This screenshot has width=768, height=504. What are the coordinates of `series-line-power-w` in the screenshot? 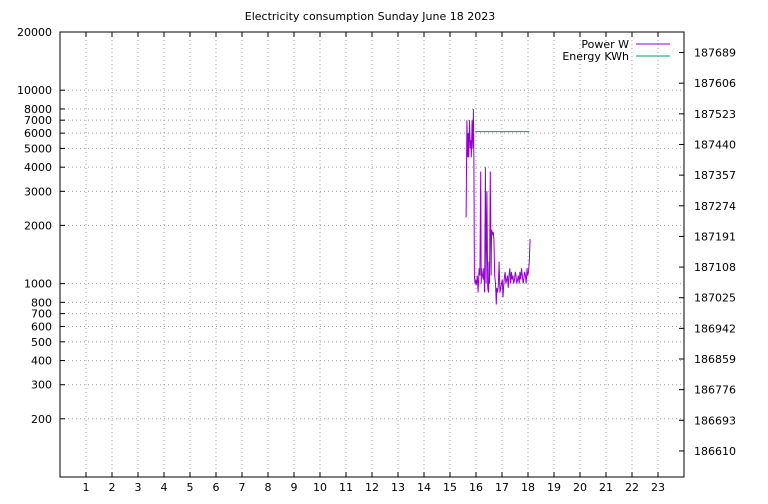 It's located at (498, 206).